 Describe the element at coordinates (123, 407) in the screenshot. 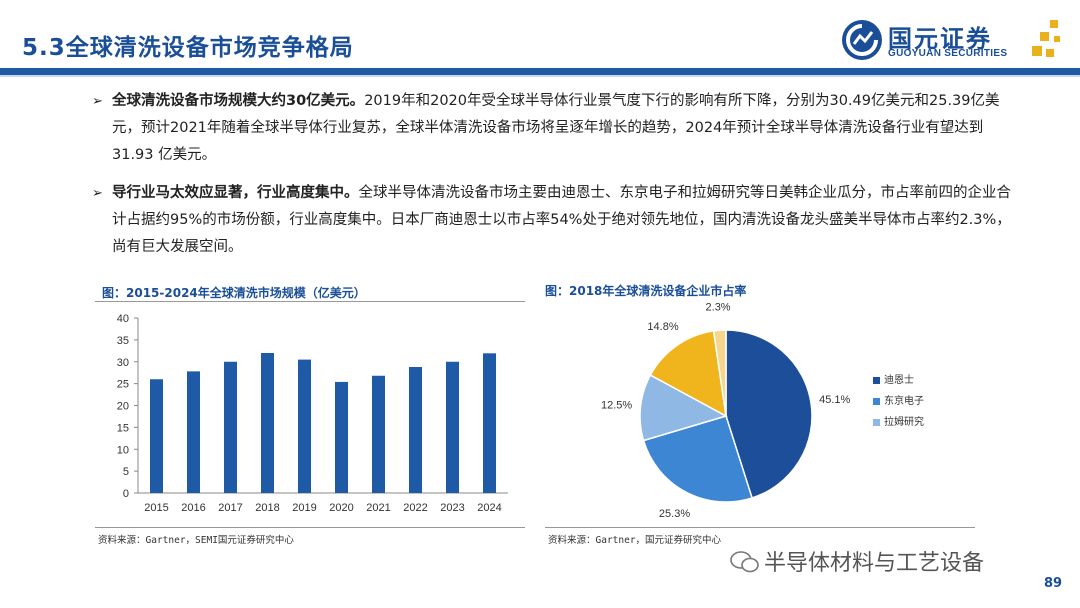

I see `y-tick-label: 20` at that location.